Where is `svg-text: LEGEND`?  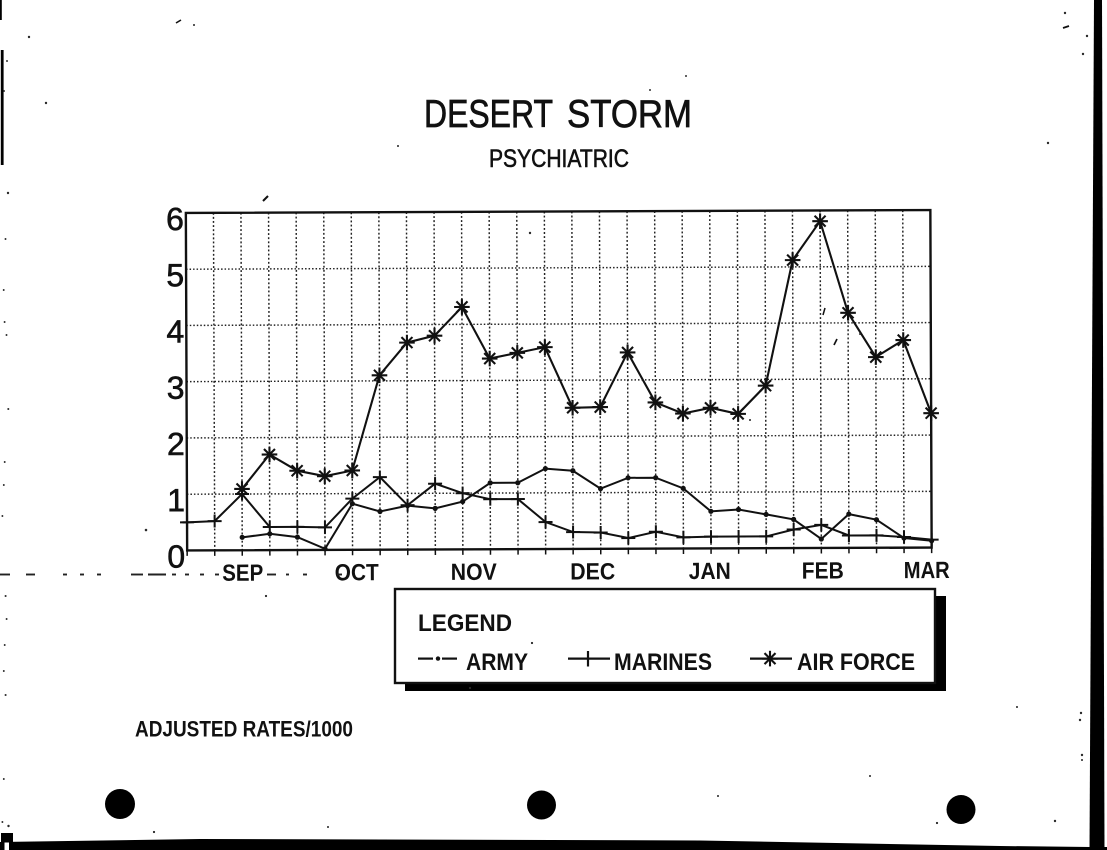 svg-text: LEGEND is located at coordinates (465, 623).